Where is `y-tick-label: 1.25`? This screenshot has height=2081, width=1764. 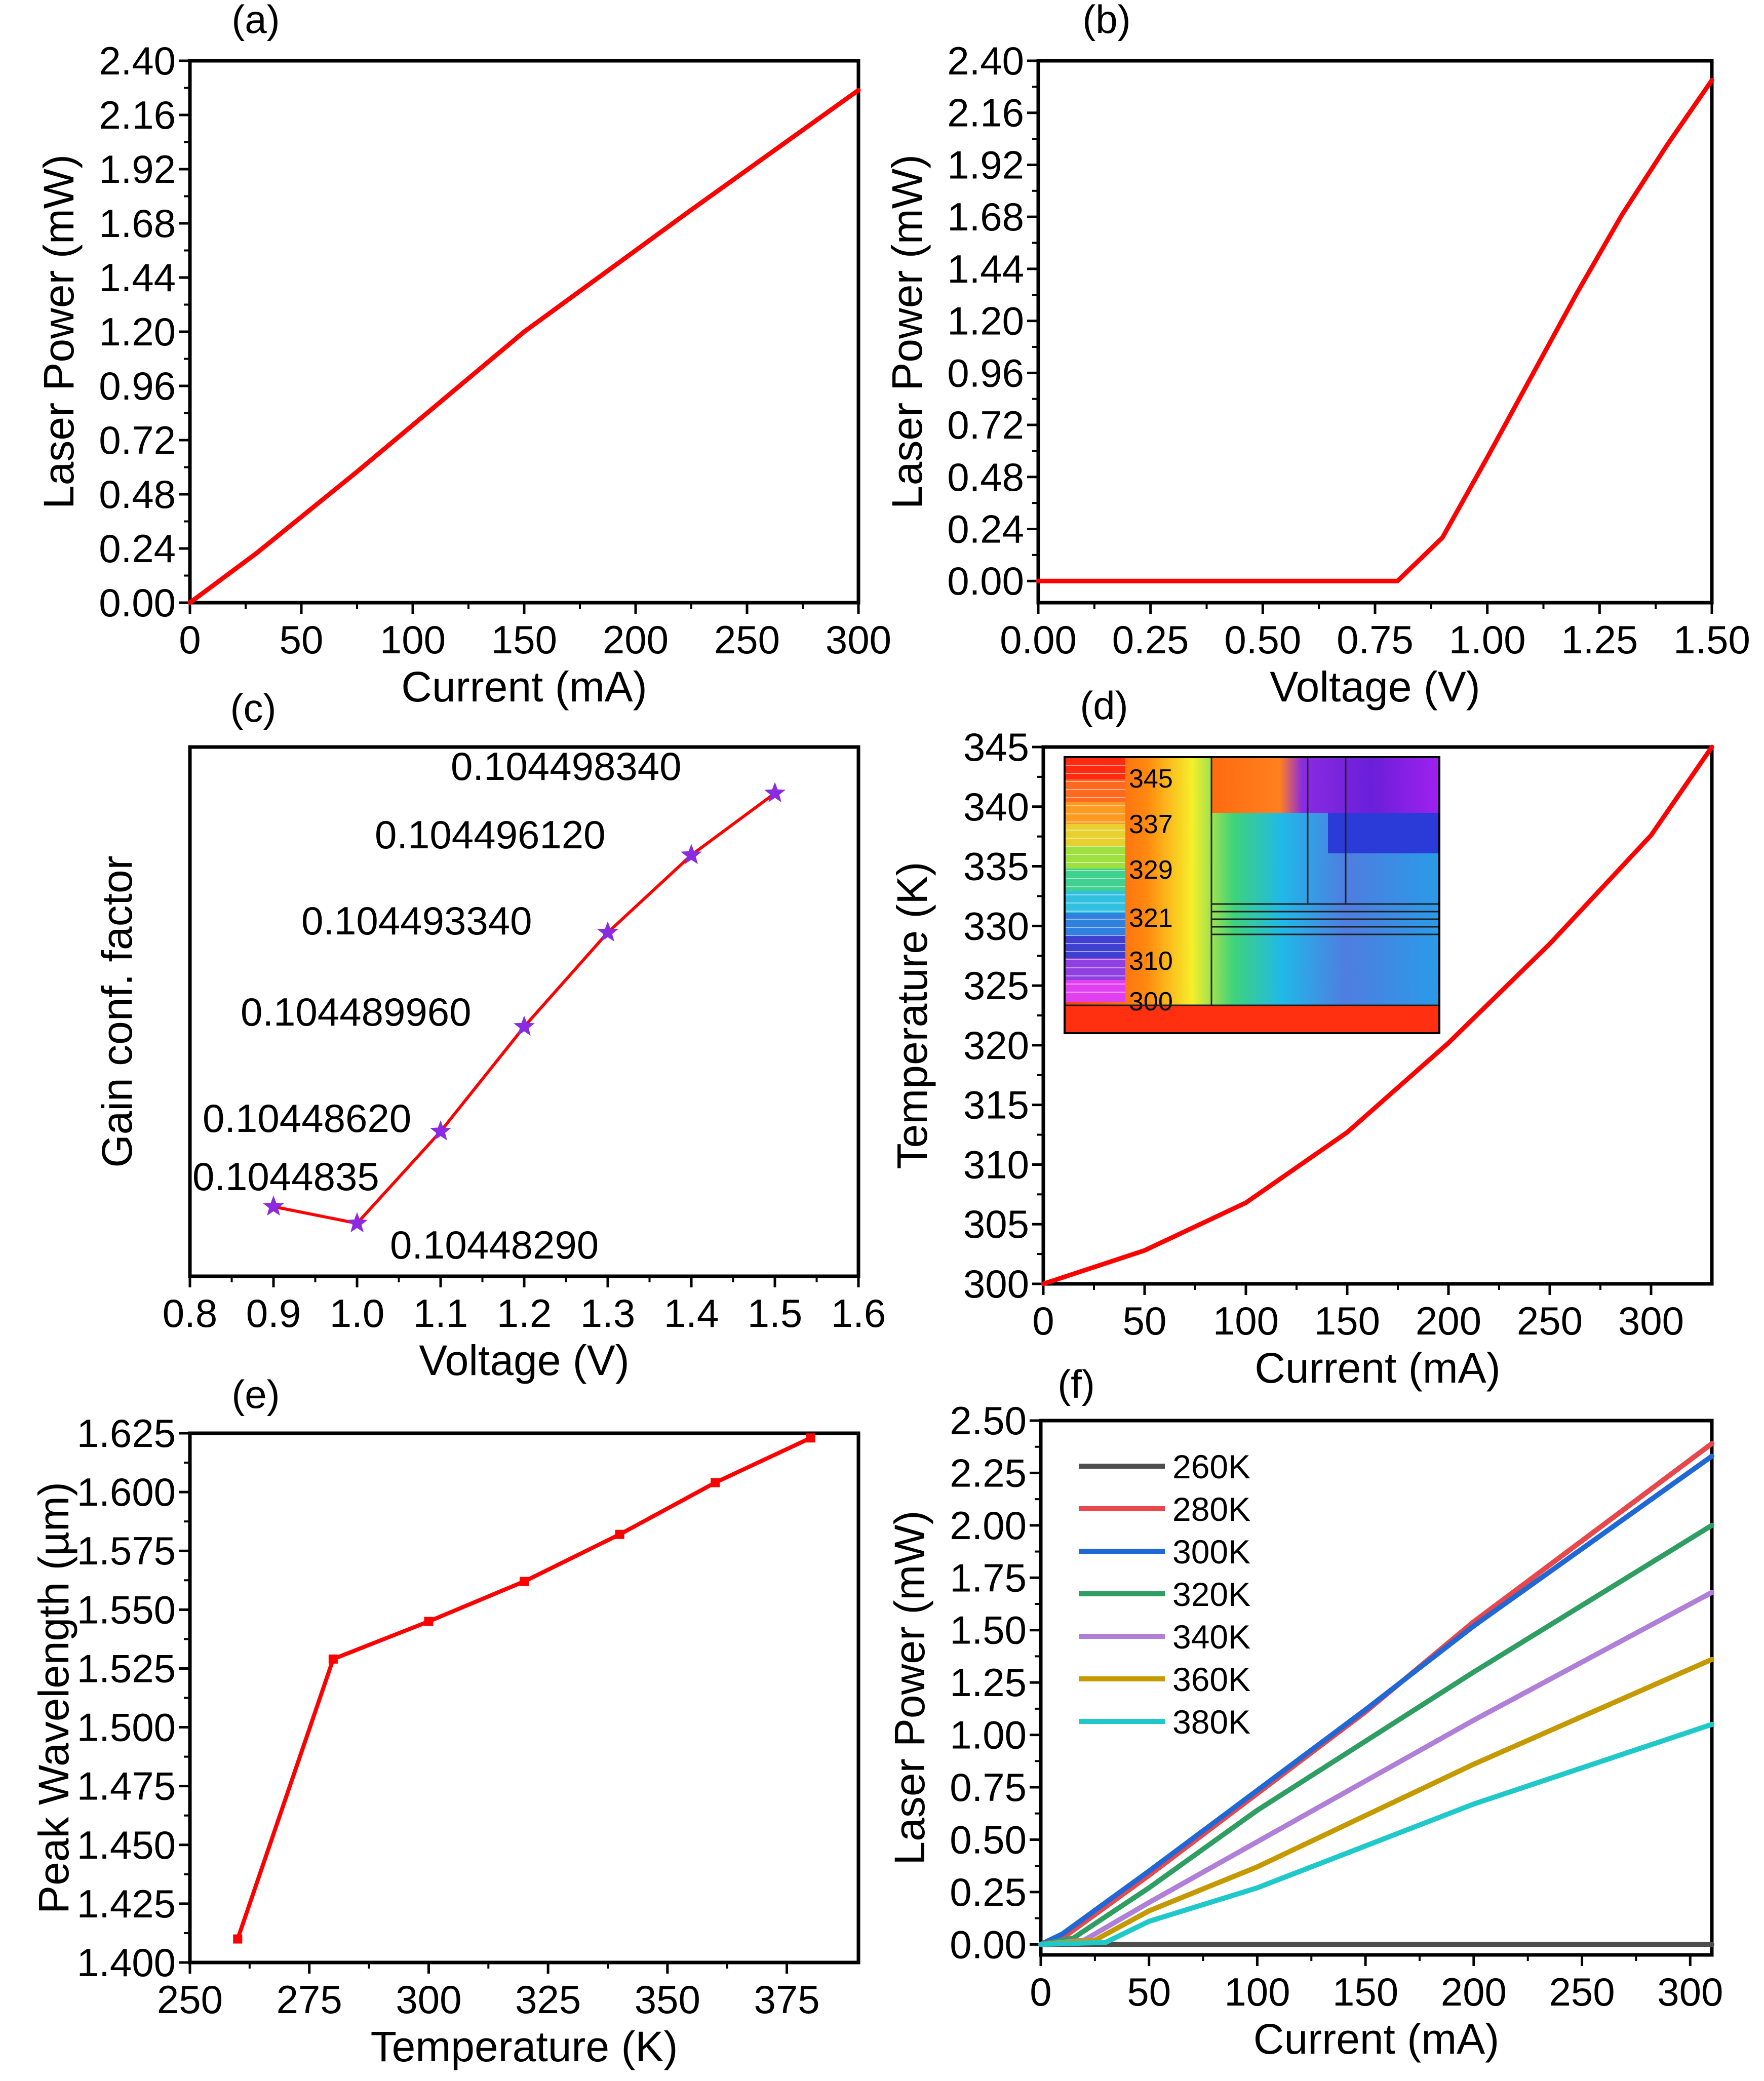 y-tick-label: 1.25 is located at coordinates (988, 1682).